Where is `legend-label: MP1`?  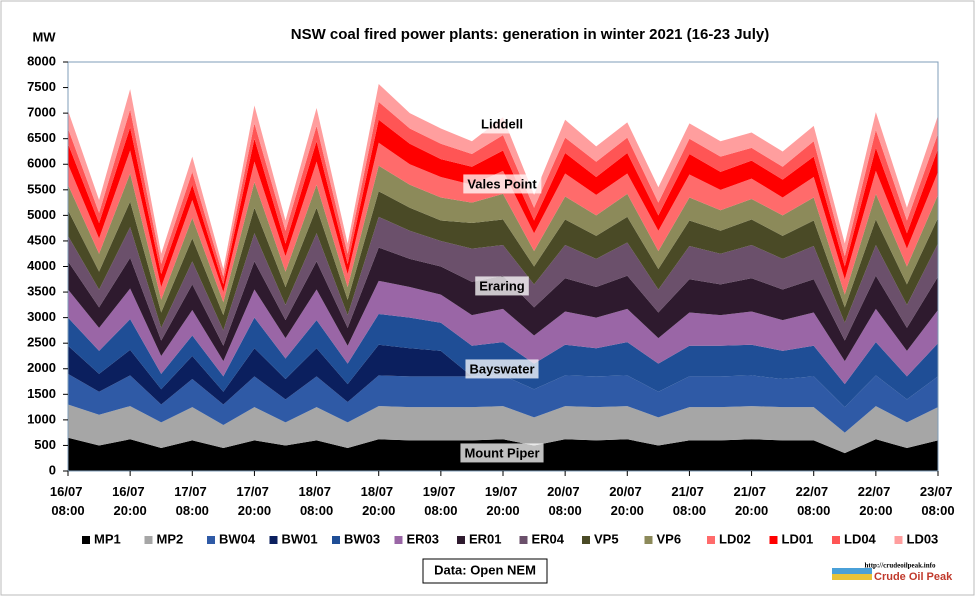
legend-label: MP1 is located at coordinates (107, 538).